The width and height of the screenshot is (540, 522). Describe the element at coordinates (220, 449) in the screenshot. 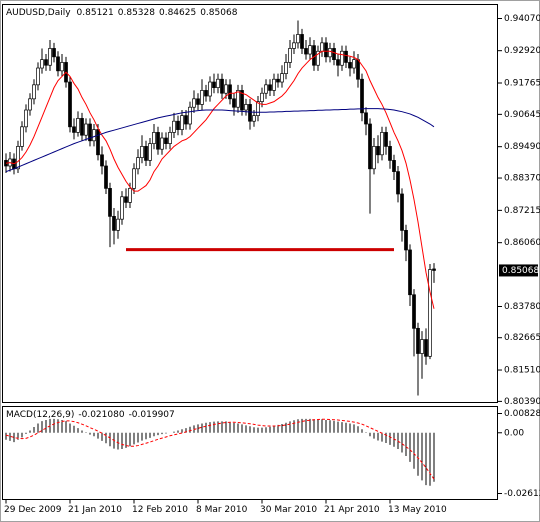

I see `macd-signal` at that location.